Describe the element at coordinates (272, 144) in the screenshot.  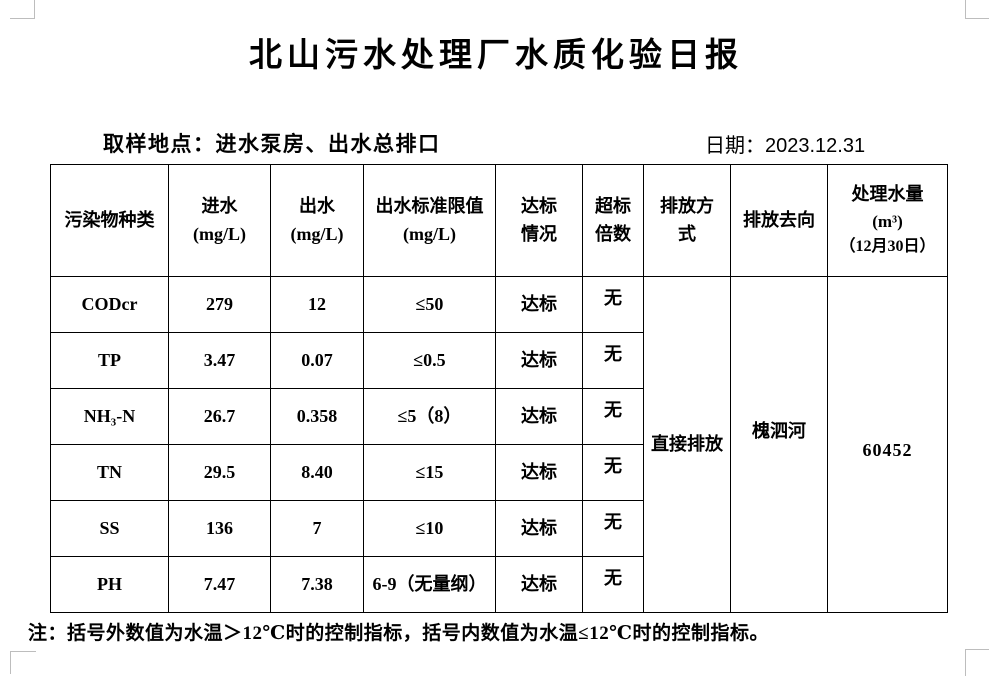
I see `sampling-location: 取样地点：进水泵房、出水总排口` at that location.